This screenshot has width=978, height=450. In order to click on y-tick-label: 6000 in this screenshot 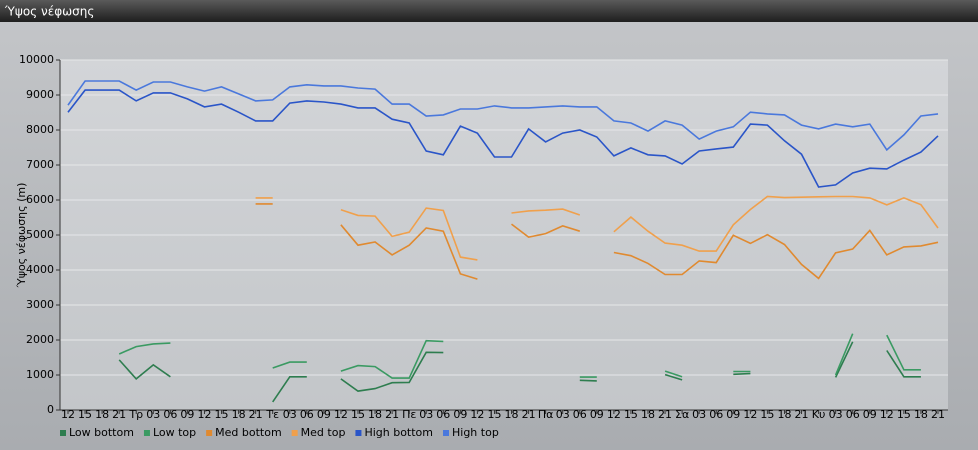, I will do `click(40, 199)`.